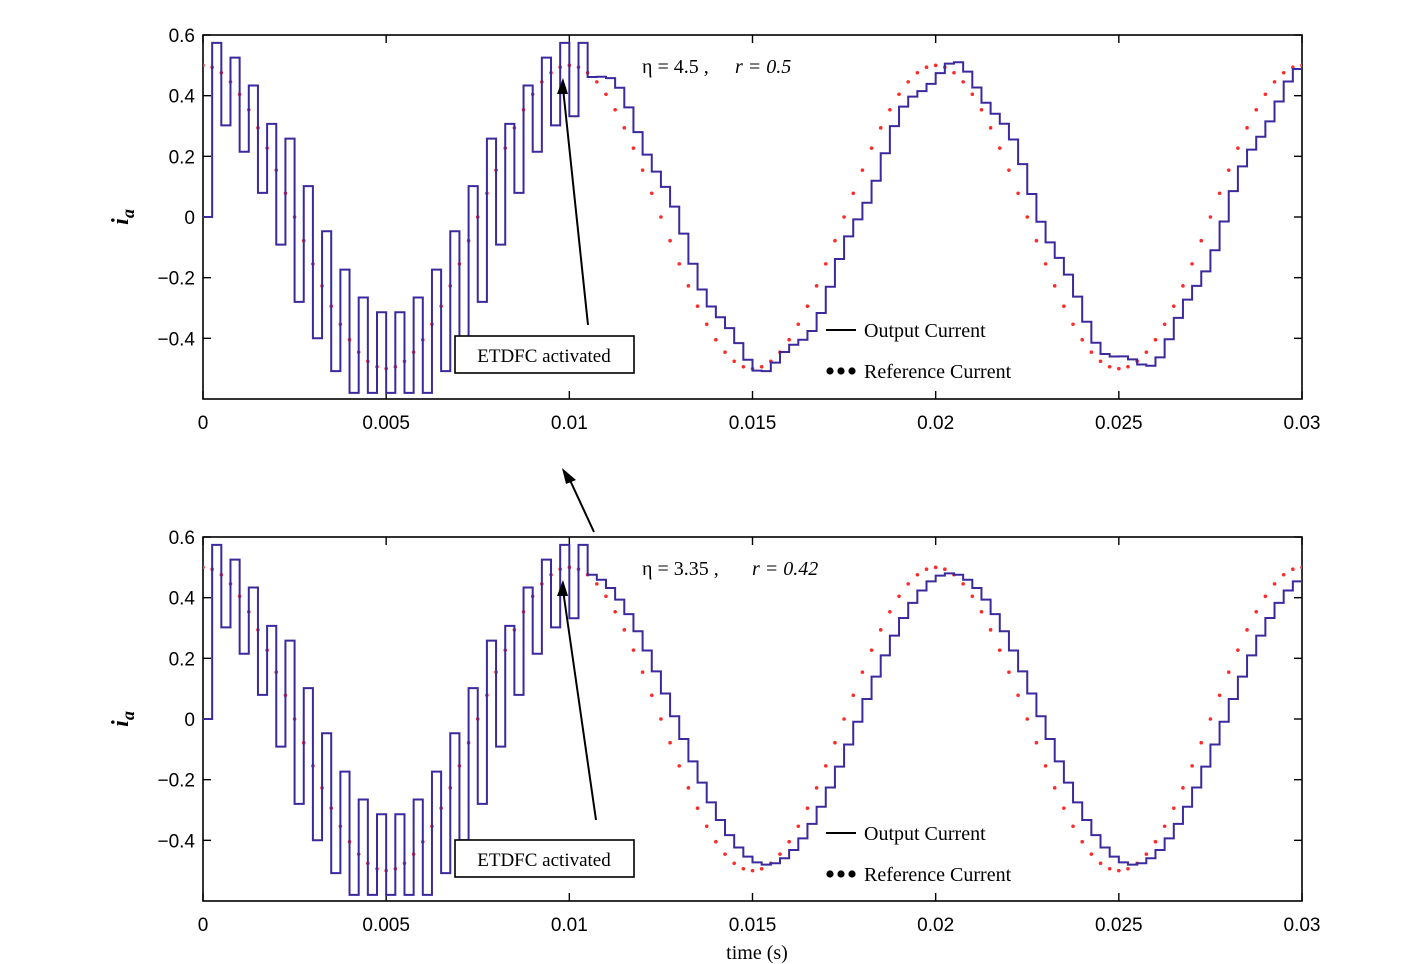  I want to click on x-tick-label: 0.02, so click(935, 423).